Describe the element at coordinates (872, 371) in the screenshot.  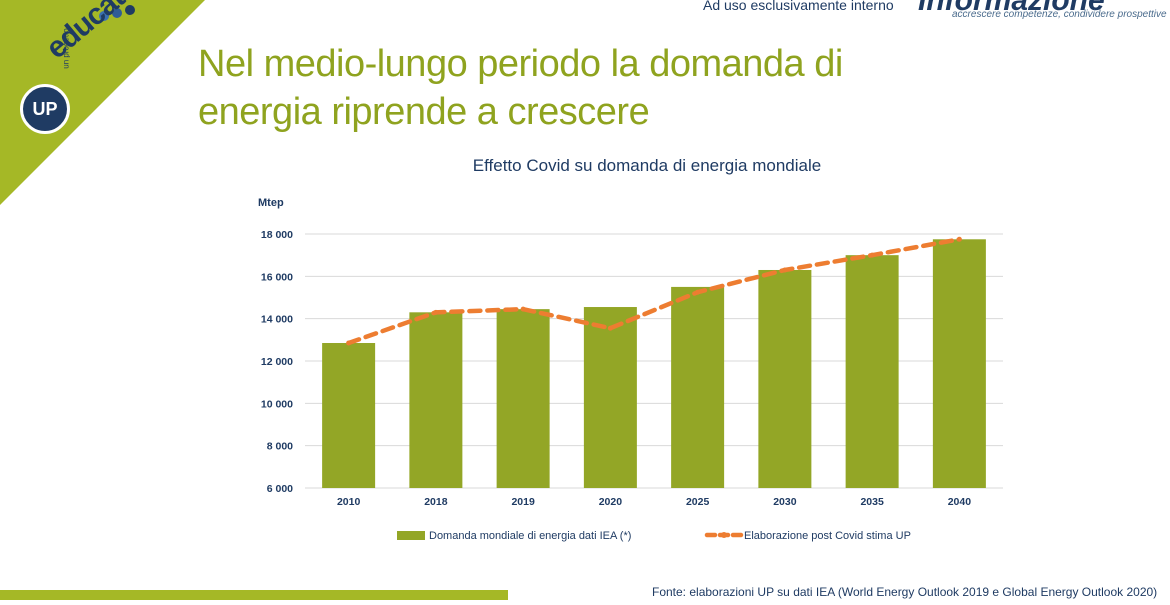
I see `bar-2035` at that location.